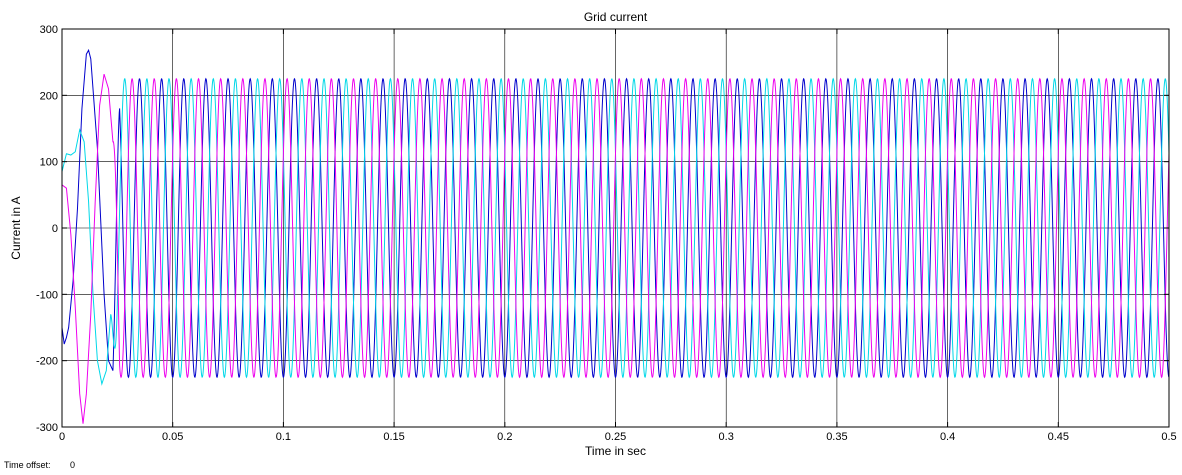  Describe the element at coordinates (47, 295) in the screenshot. I see `y-tick-label: -100` at that location.